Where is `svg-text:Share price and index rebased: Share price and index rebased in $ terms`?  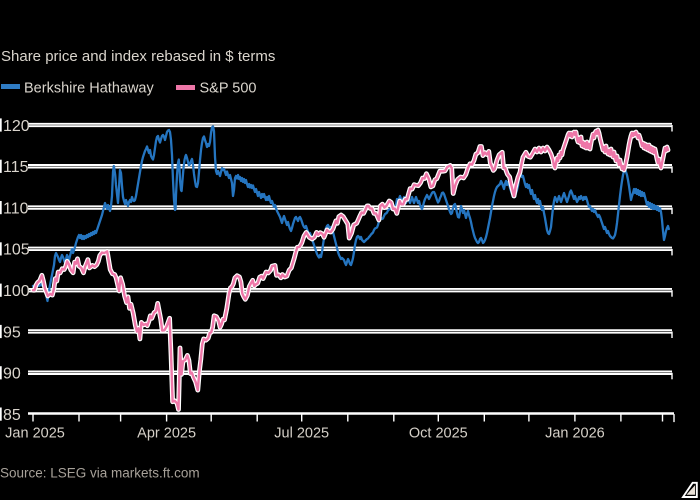 svg-text:Share price and index rebased: Share price and index rebased in $ terms is located at coordinates (138, 56).